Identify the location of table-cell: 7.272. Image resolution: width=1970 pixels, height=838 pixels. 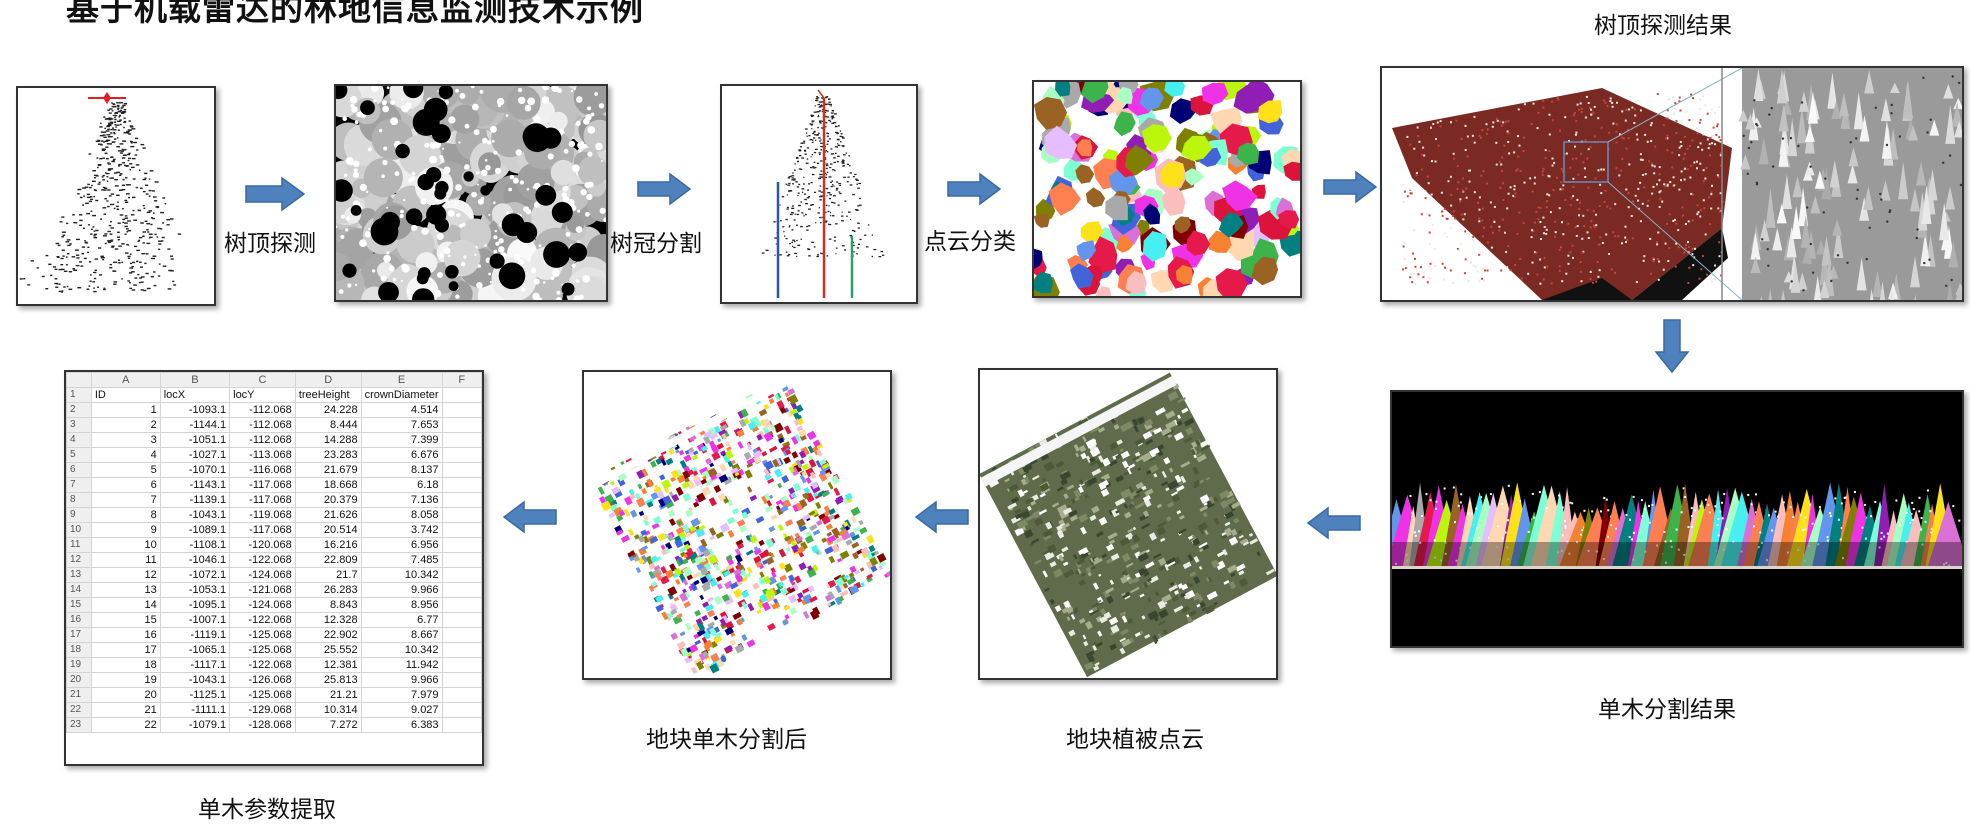
(328, 725).